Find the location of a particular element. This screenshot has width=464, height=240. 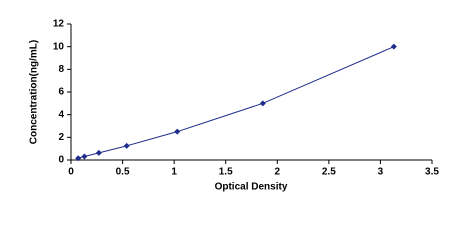

x-tick-label: 1 is located at coordinates (174, 172).